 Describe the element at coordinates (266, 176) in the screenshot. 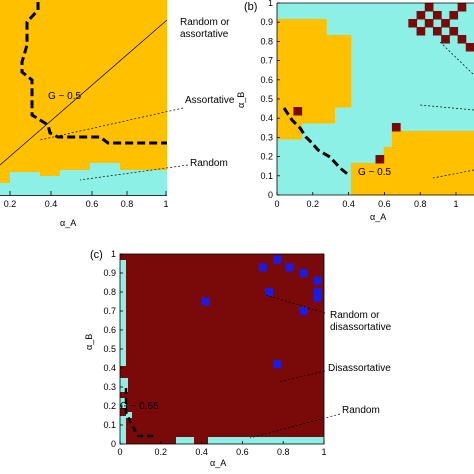

I see `panel-b-ytick-label: 0.1` at that location.